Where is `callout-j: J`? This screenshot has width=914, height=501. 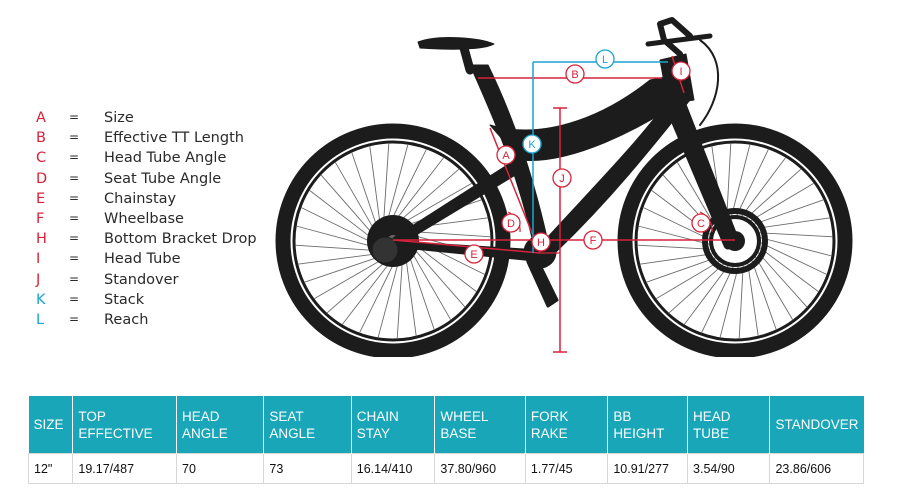
callout-j: J is located at coordinates (562, 178).